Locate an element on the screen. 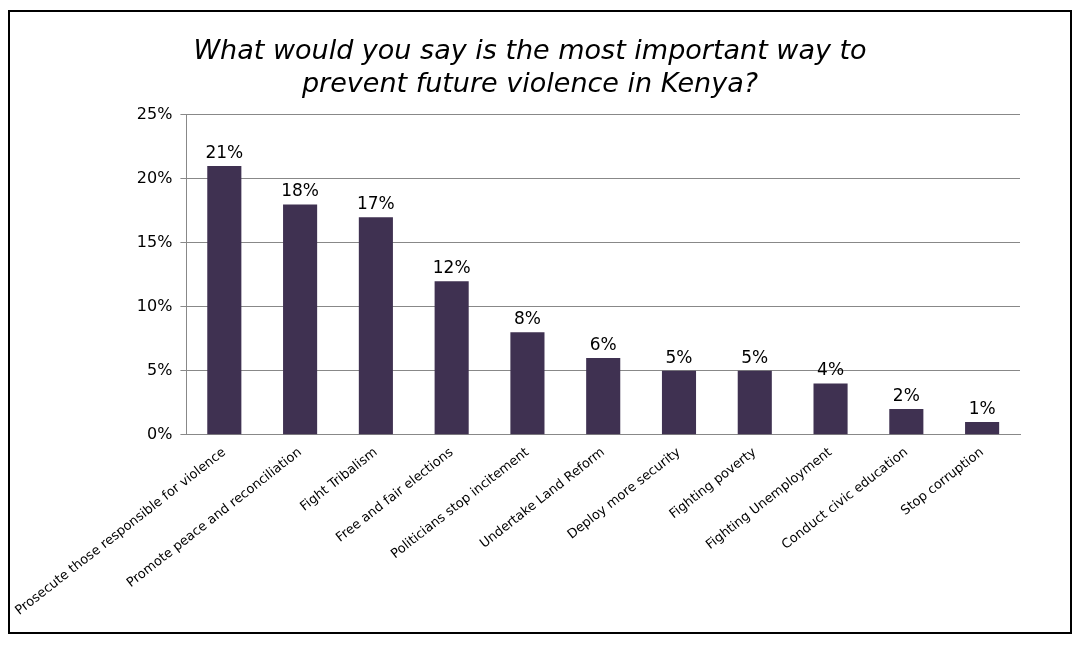  y-tick-label: 10% is located at coordinates (154, 305).